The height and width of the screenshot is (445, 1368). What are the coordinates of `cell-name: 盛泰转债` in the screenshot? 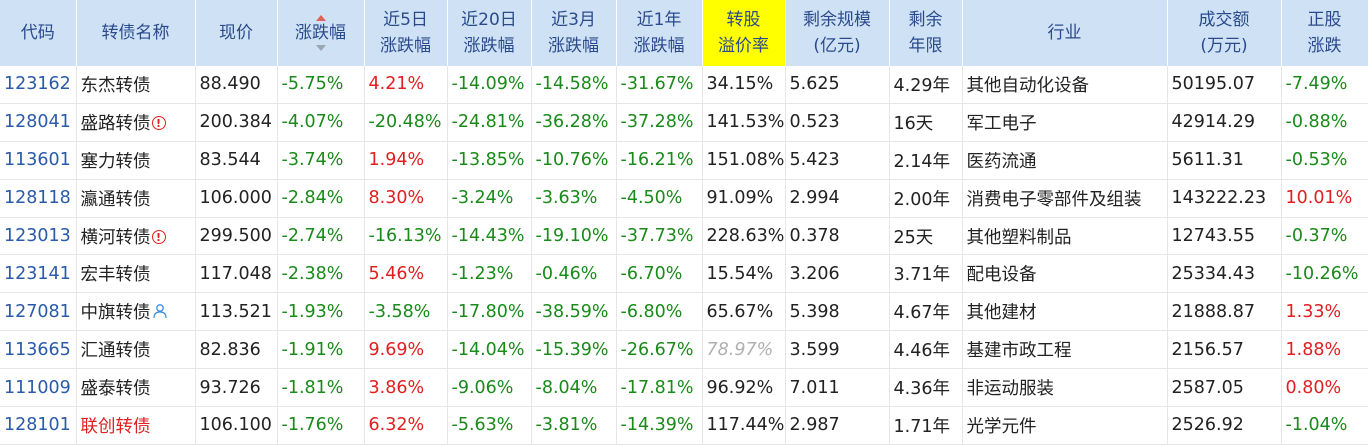 It's located at (136, 388).